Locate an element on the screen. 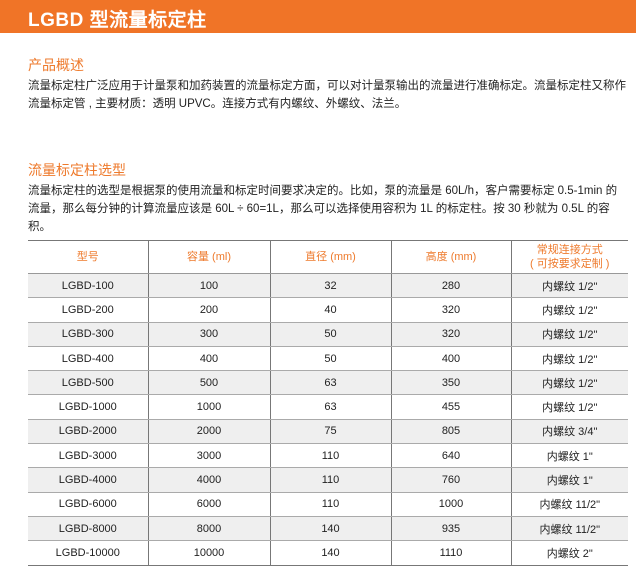 Image resolution: width=636 pixels, height=566 pixels. cell-height: 805 is located at coordinates (450, 432).